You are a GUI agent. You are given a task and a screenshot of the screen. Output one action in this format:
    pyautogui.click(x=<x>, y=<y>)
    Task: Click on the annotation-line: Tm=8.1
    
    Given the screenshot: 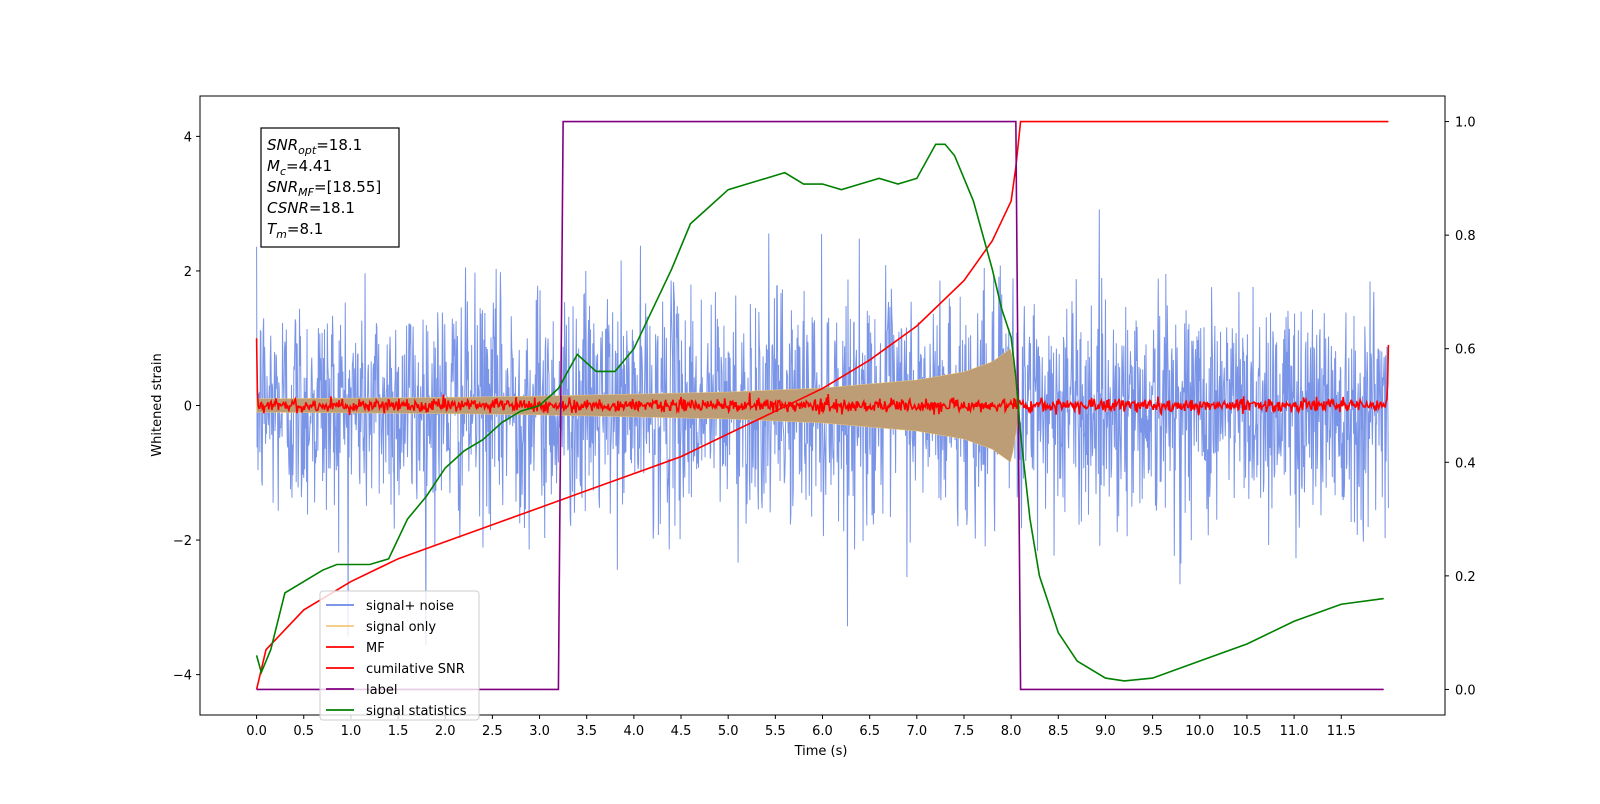 What is the action you would take?
    pyautogui.click(x=295, y=230)
    